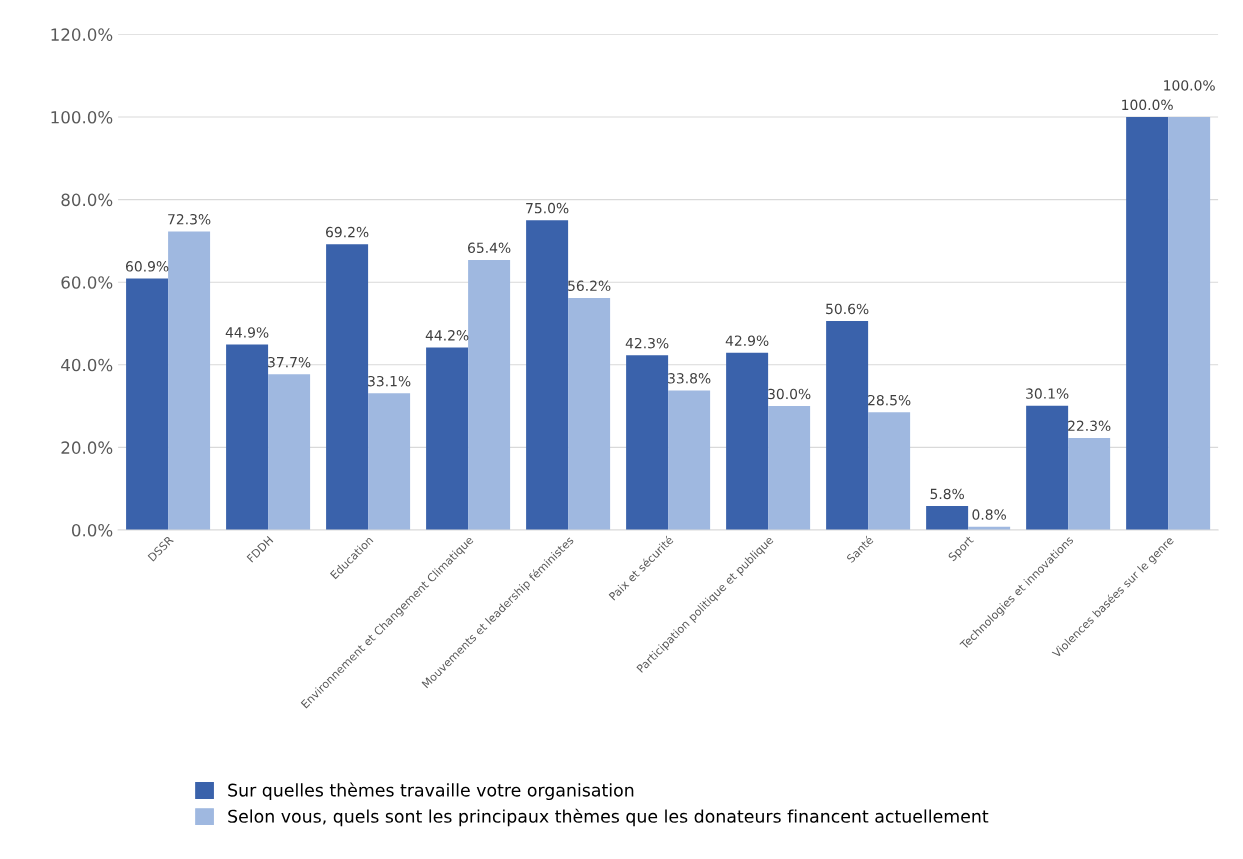 The image size is (1243, 859). Describe the element at coordinates (1047, 393) in the screenshot. I see `data-label: 30.1%` at that location.